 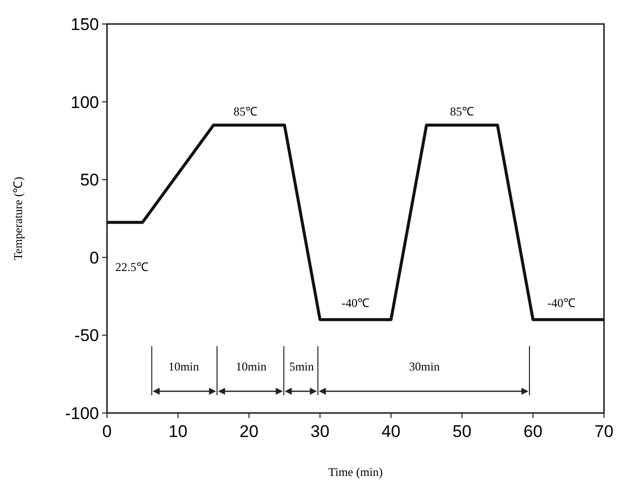 I want to click on y-tick-label: 50, so click(x=89, y=180).